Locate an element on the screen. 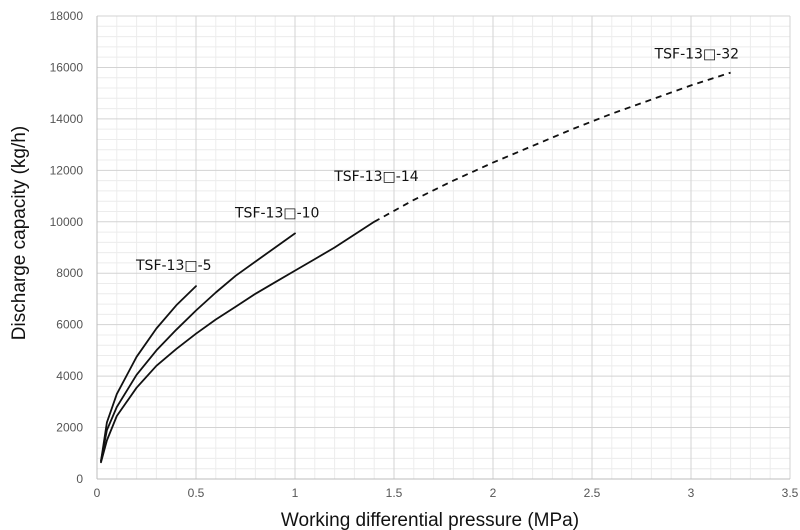 This screenshot has height=530, width=800. y-tick-label: 8000 is located at coordinates (69, 273).